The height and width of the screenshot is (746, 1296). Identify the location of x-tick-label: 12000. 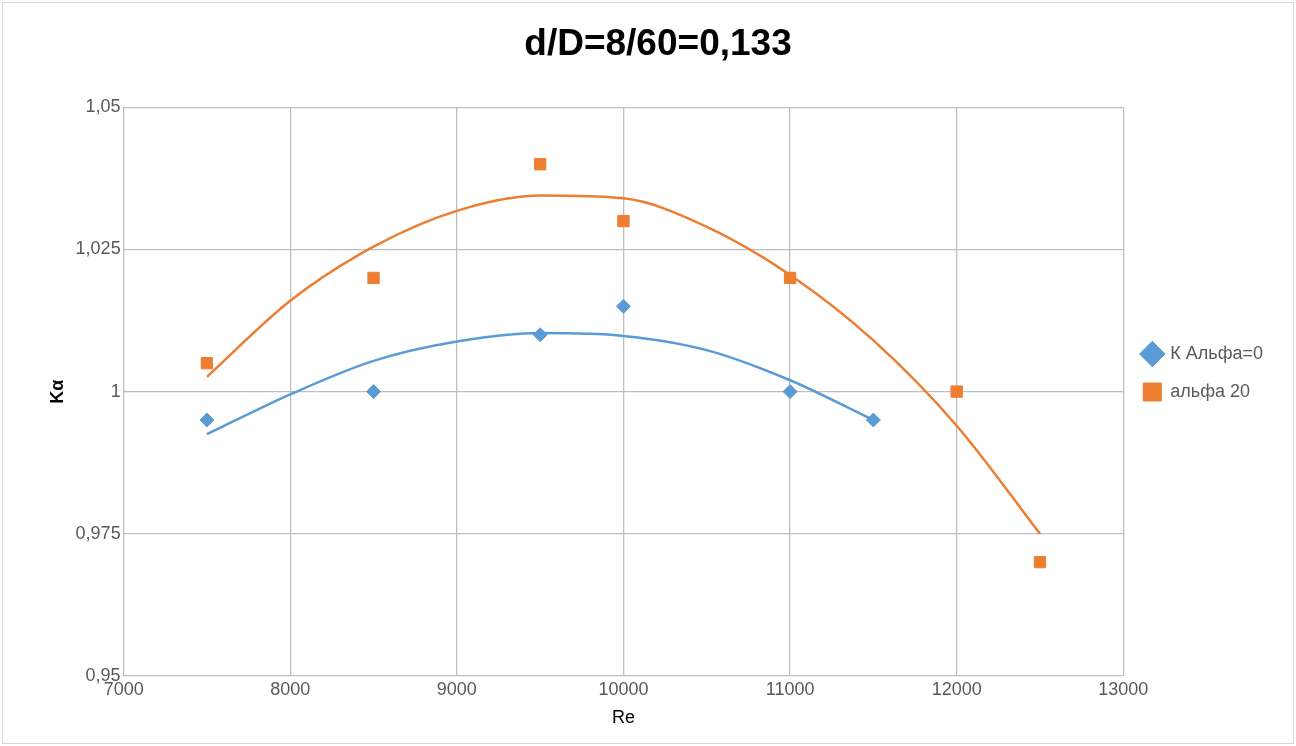
(956, 688).